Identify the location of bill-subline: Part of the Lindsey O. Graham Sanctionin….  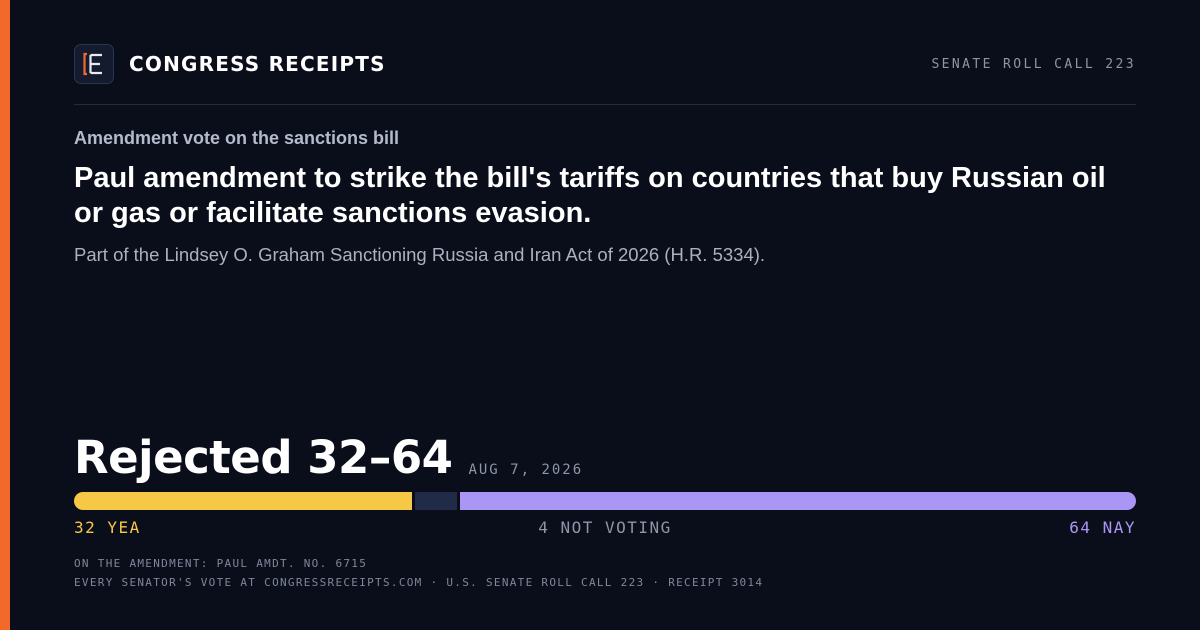
(419, 255).